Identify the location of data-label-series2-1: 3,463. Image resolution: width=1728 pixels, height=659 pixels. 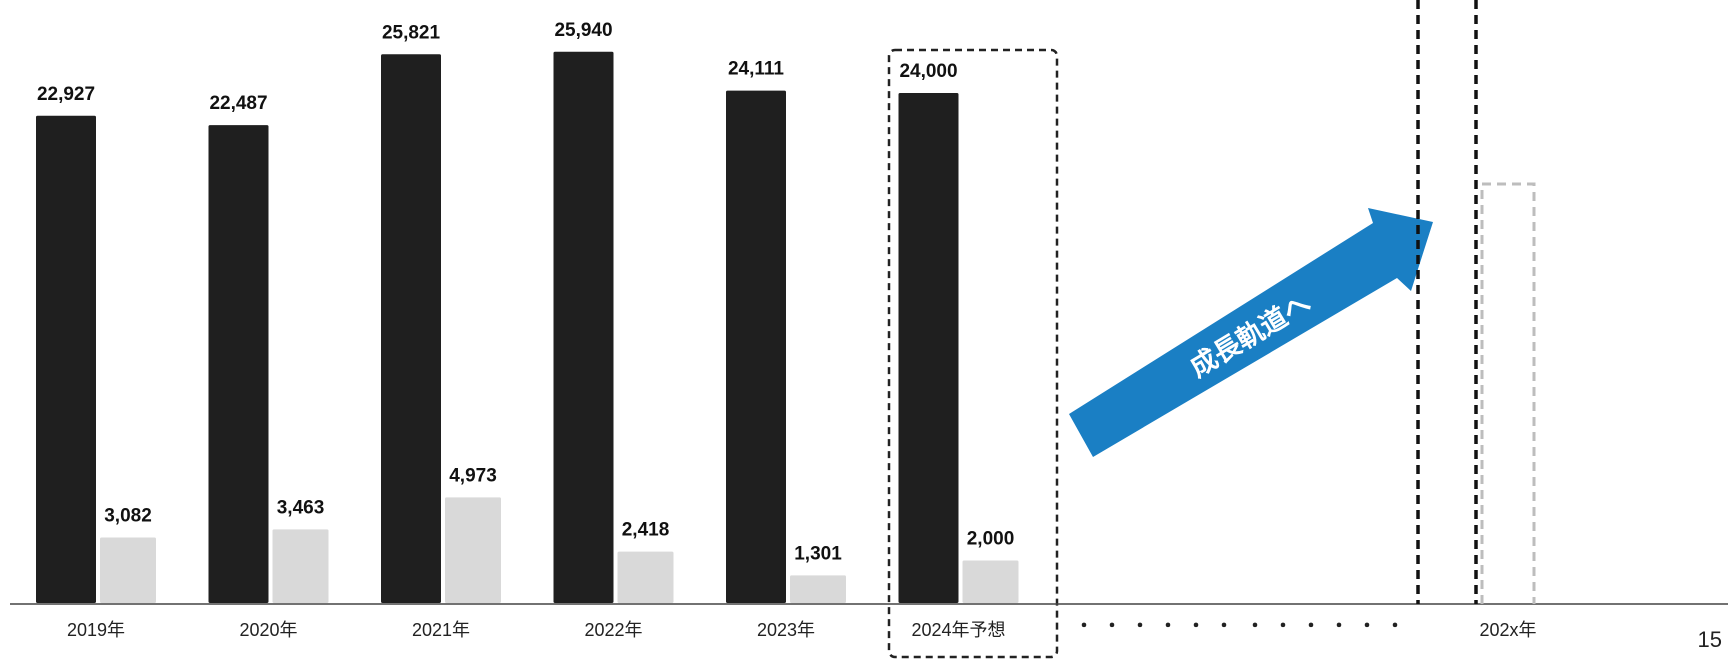
(301, 507).